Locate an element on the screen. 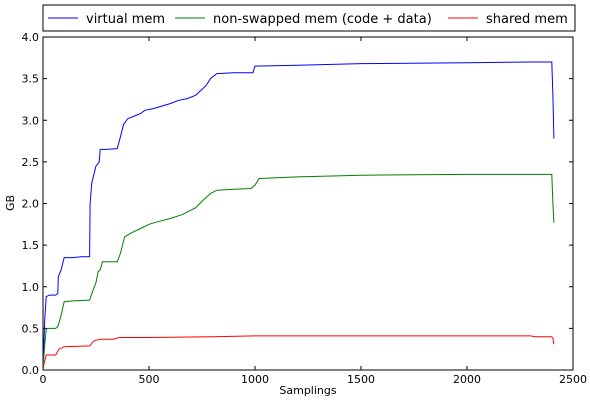 The height and width of the screenshot is (402, 590). legend-label-1: non-swapped mem (code + data) is located at coordinates (322, 19).